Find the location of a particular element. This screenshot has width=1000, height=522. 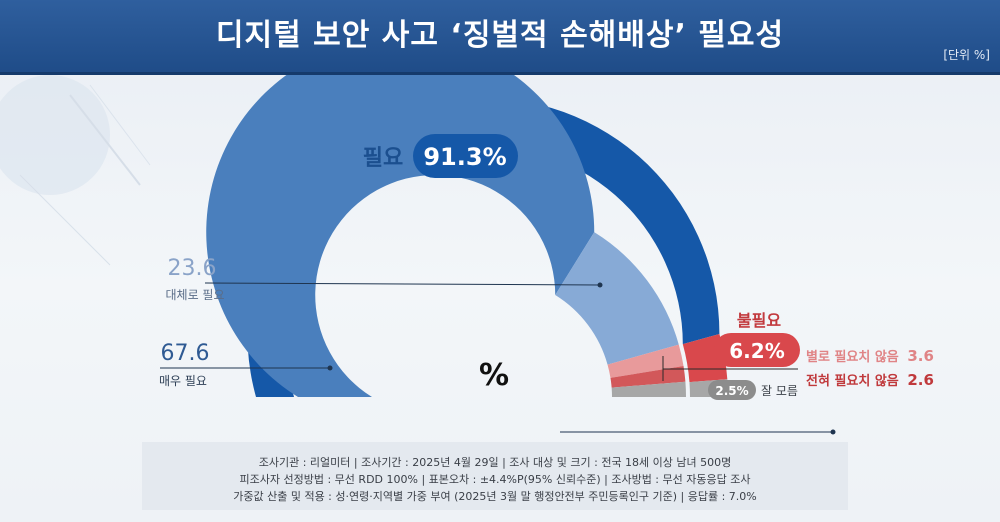

somewhat-label: 대체로 필요 is located at coordinates (194, 295).